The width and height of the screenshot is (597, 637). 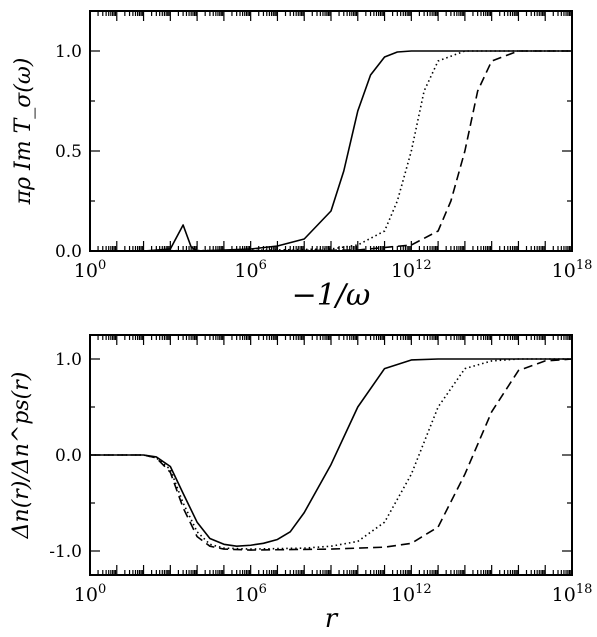 I want to click on x-axis-label: −1/ω, so click(x=331, y=295).